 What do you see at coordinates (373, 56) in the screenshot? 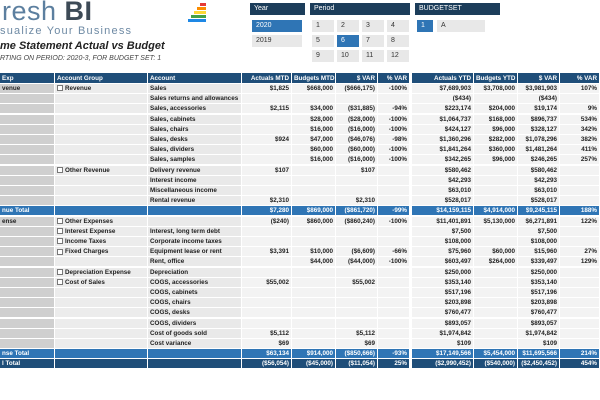
I see `slicer-item: 11` at bounding box center [373, 56].